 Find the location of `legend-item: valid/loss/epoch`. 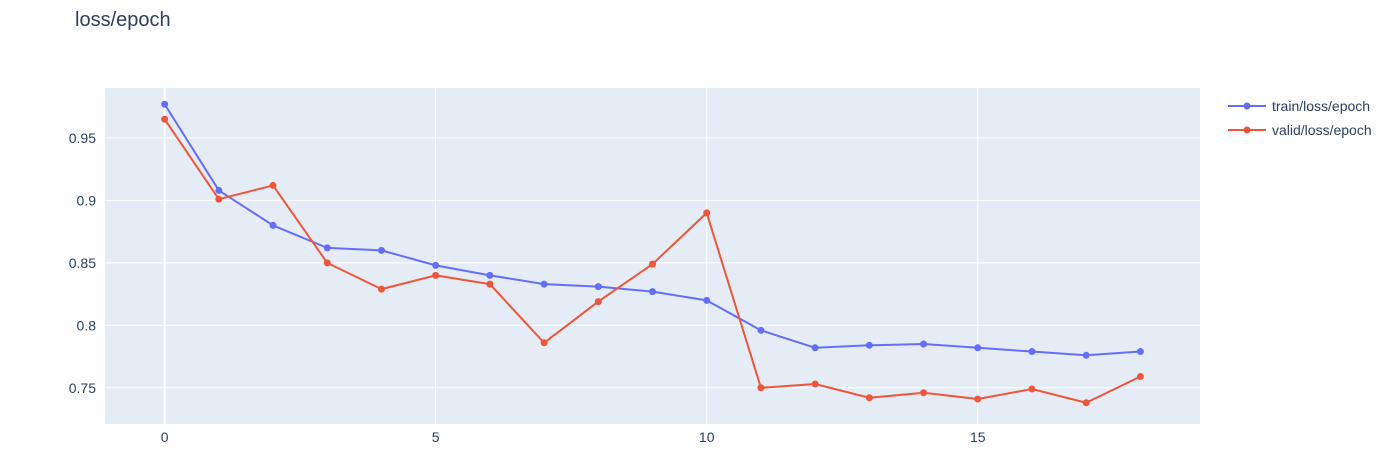

legend-item: valid/loss/epoch is located at coordinates (1300, 130).